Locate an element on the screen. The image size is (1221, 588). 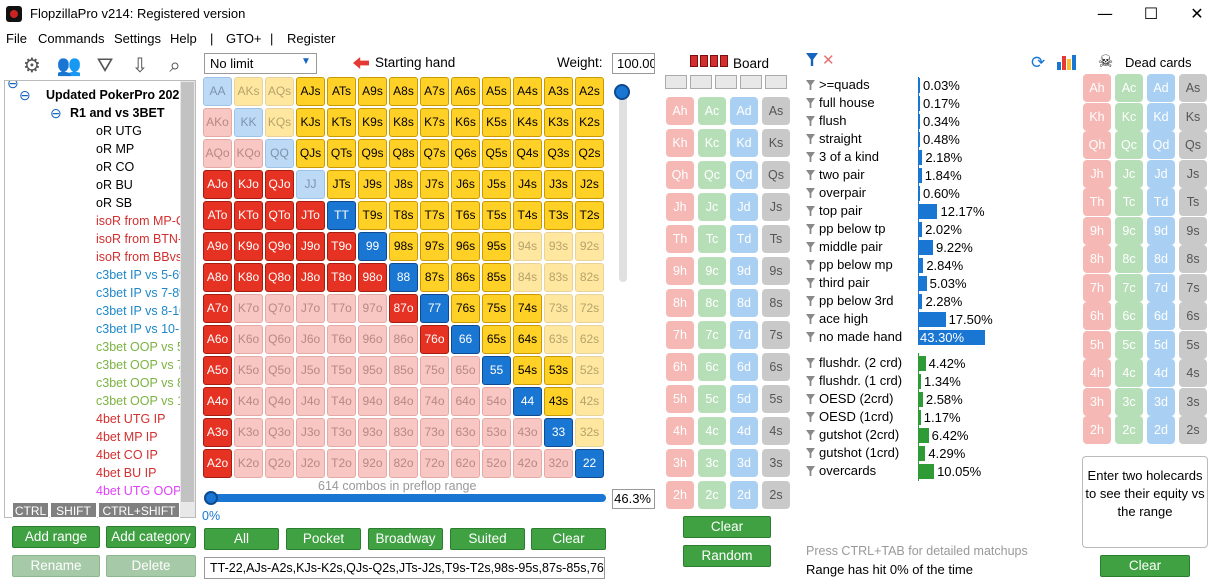
board-card: 4s is located at coordinates (776, 431).